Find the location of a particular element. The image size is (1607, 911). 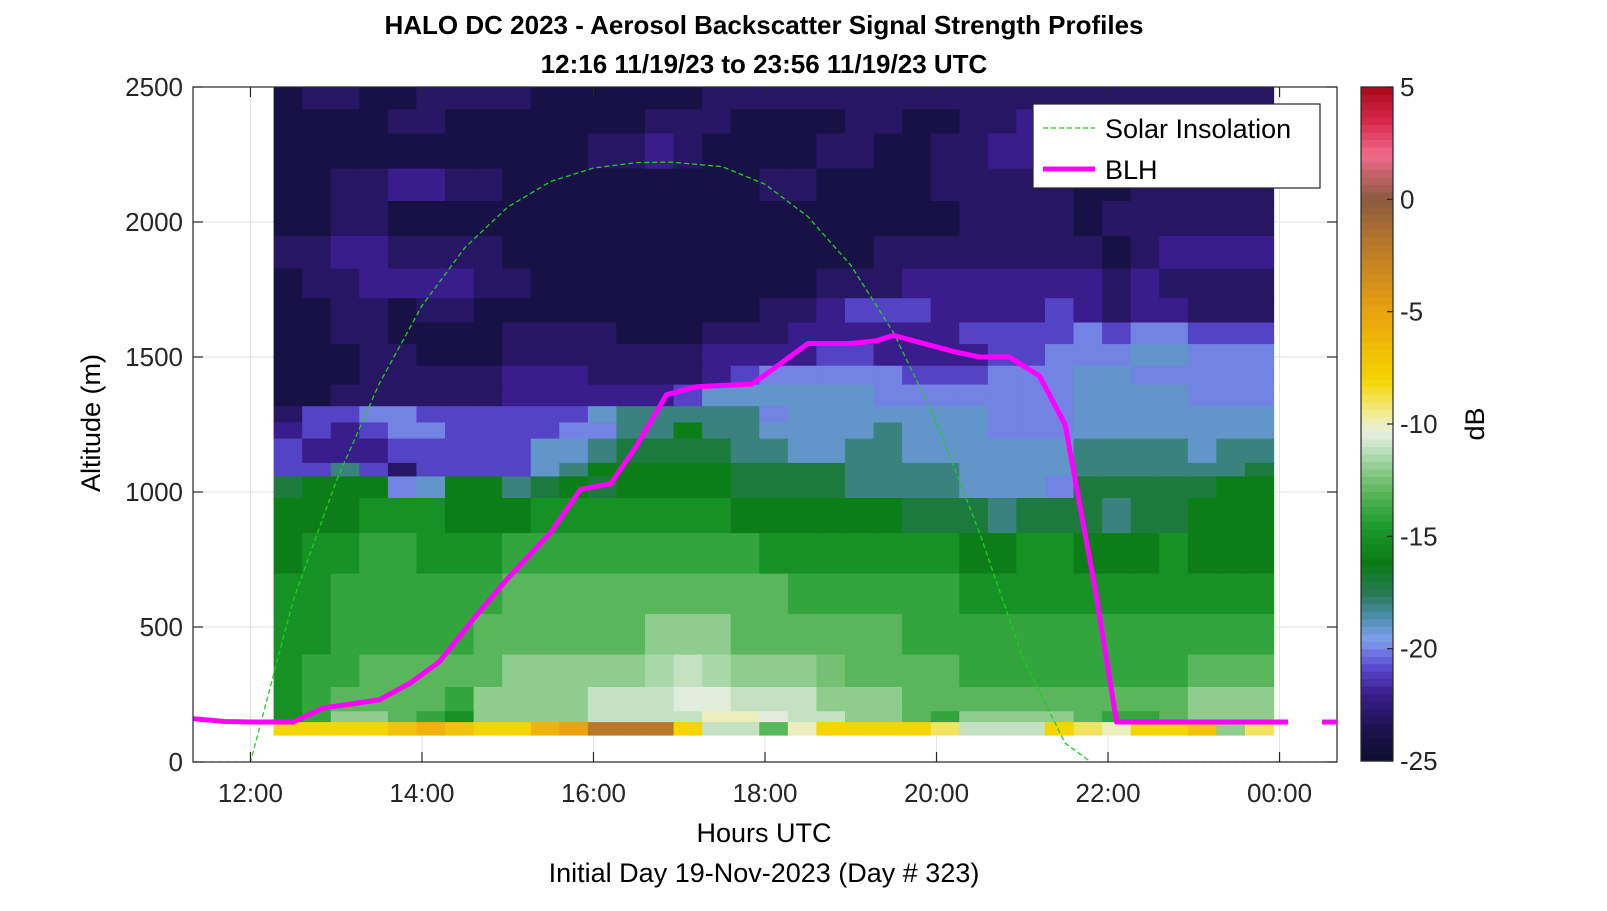

legend: Solar Insolation BLH is located at coordinates (1176, 146).